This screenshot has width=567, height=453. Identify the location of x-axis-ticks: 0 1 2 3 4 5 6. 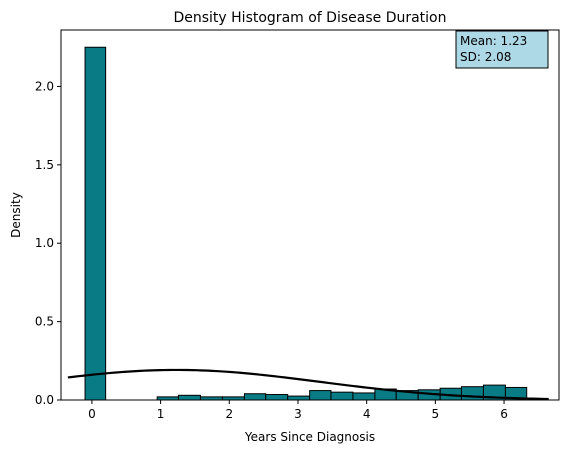
(298, 410).